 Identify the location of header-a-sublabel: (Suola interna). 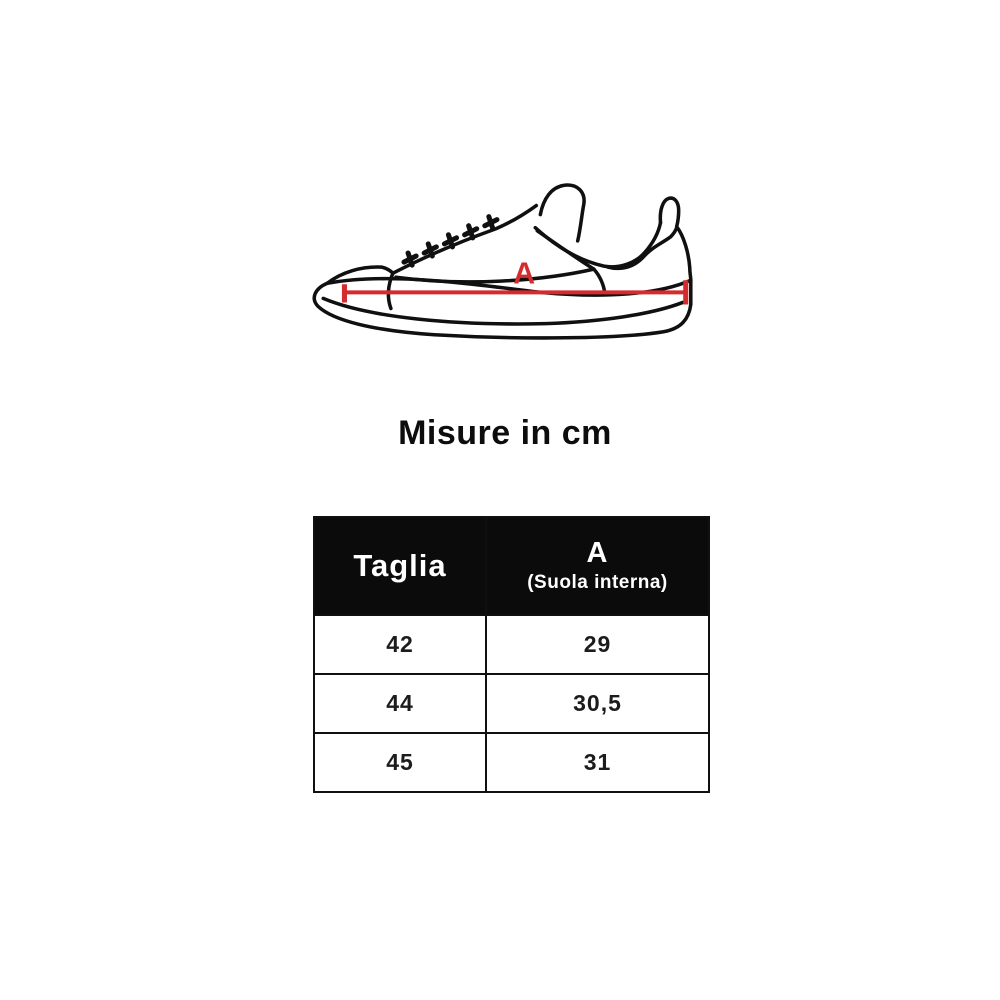
(597, 582).